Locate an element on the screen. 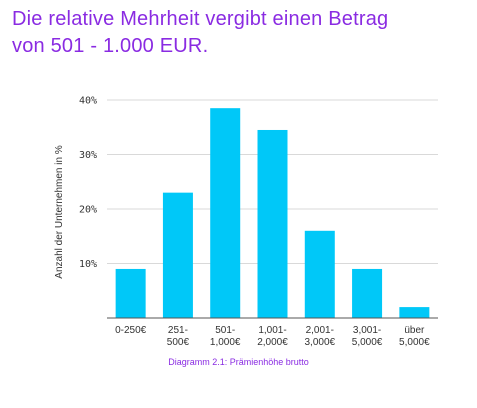  y-axis-title: Anzahl der Unternehmen in % is located at coordinates (59, 212).